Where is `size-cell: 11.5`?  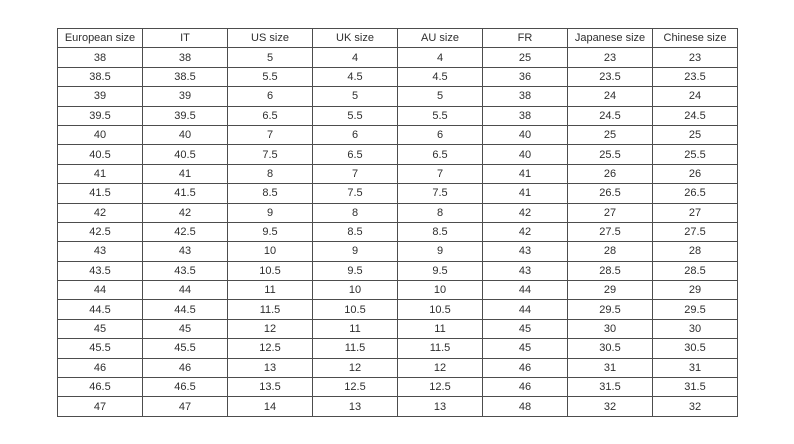
size-cell: 11.5 is located at coordinates (270, 309).